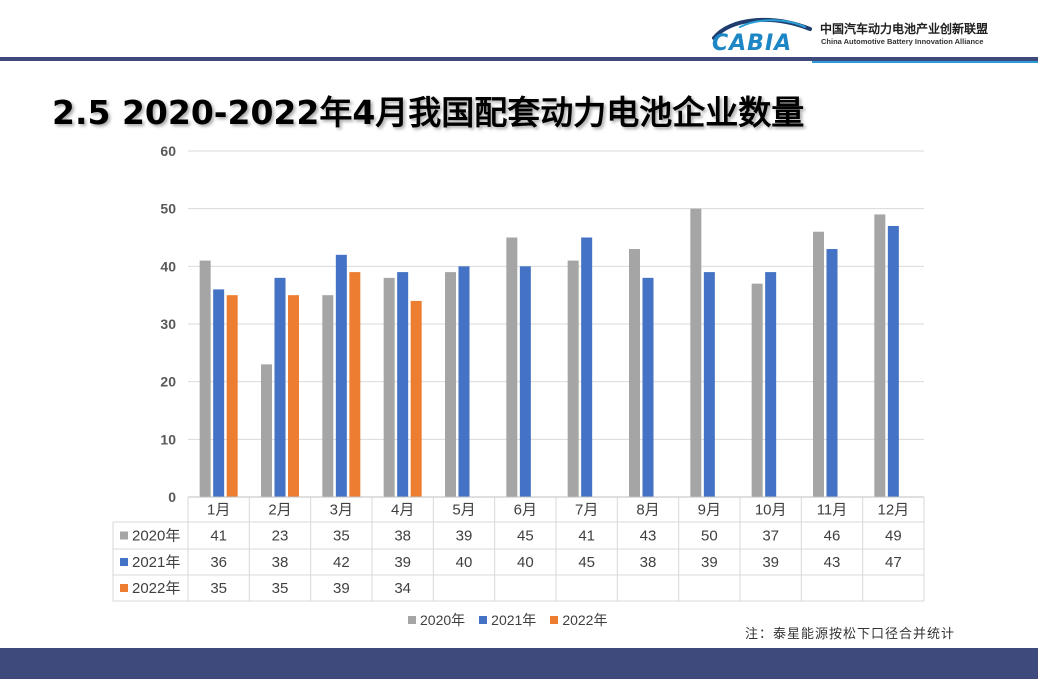 Image resolution: width=1038 pixels, height=679 pixels. I want to click on table-cell-value: 40, so click(464, 562).